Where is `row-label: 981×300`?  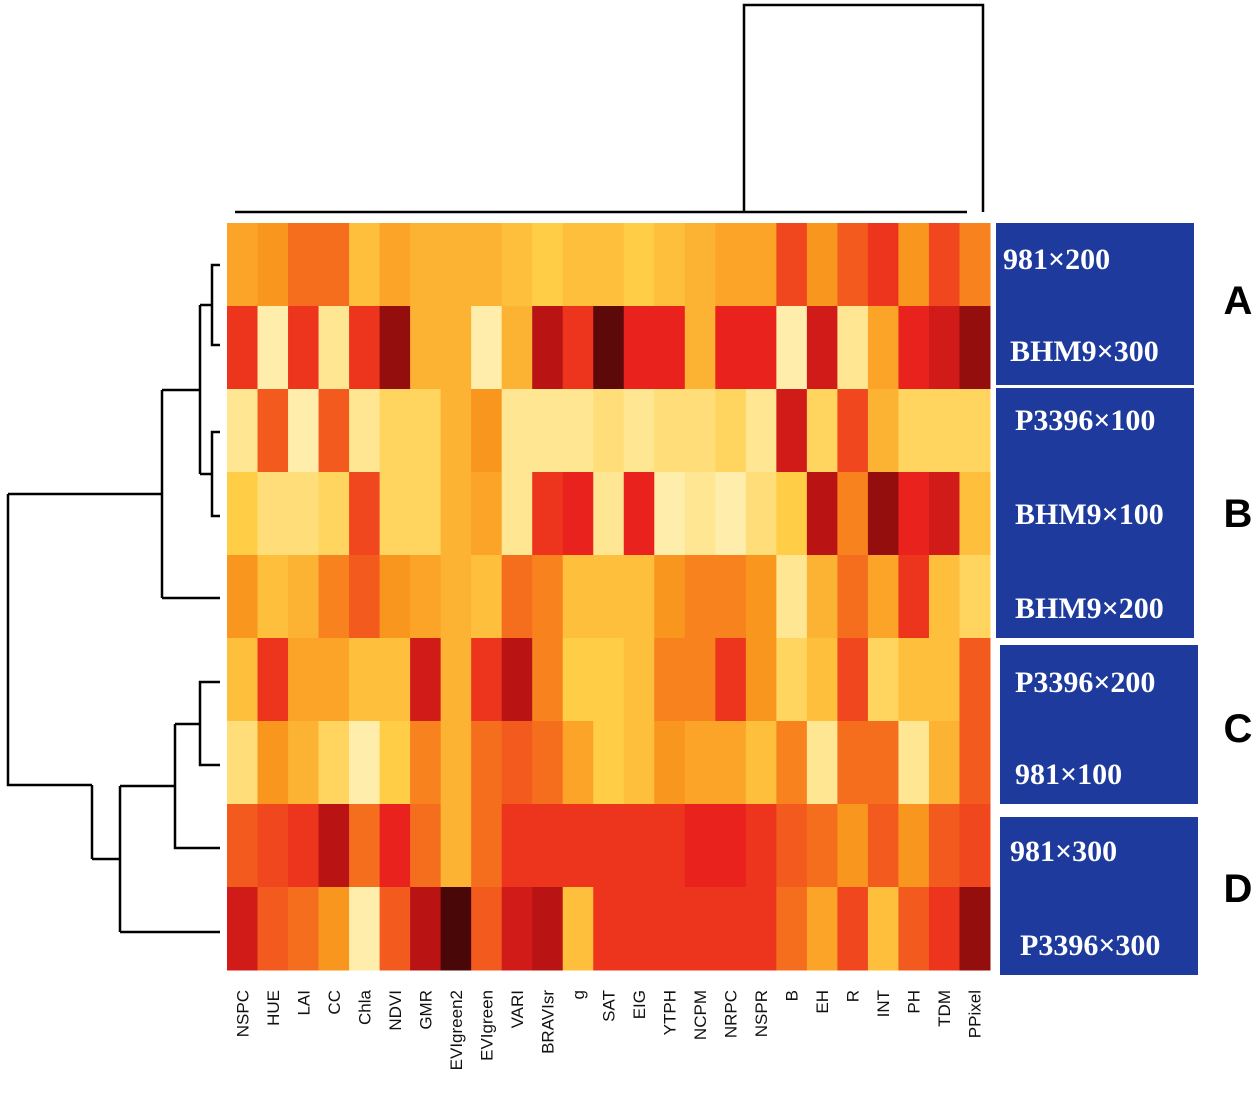
row-label: 981×300 is located at coordinates (1063, 851).